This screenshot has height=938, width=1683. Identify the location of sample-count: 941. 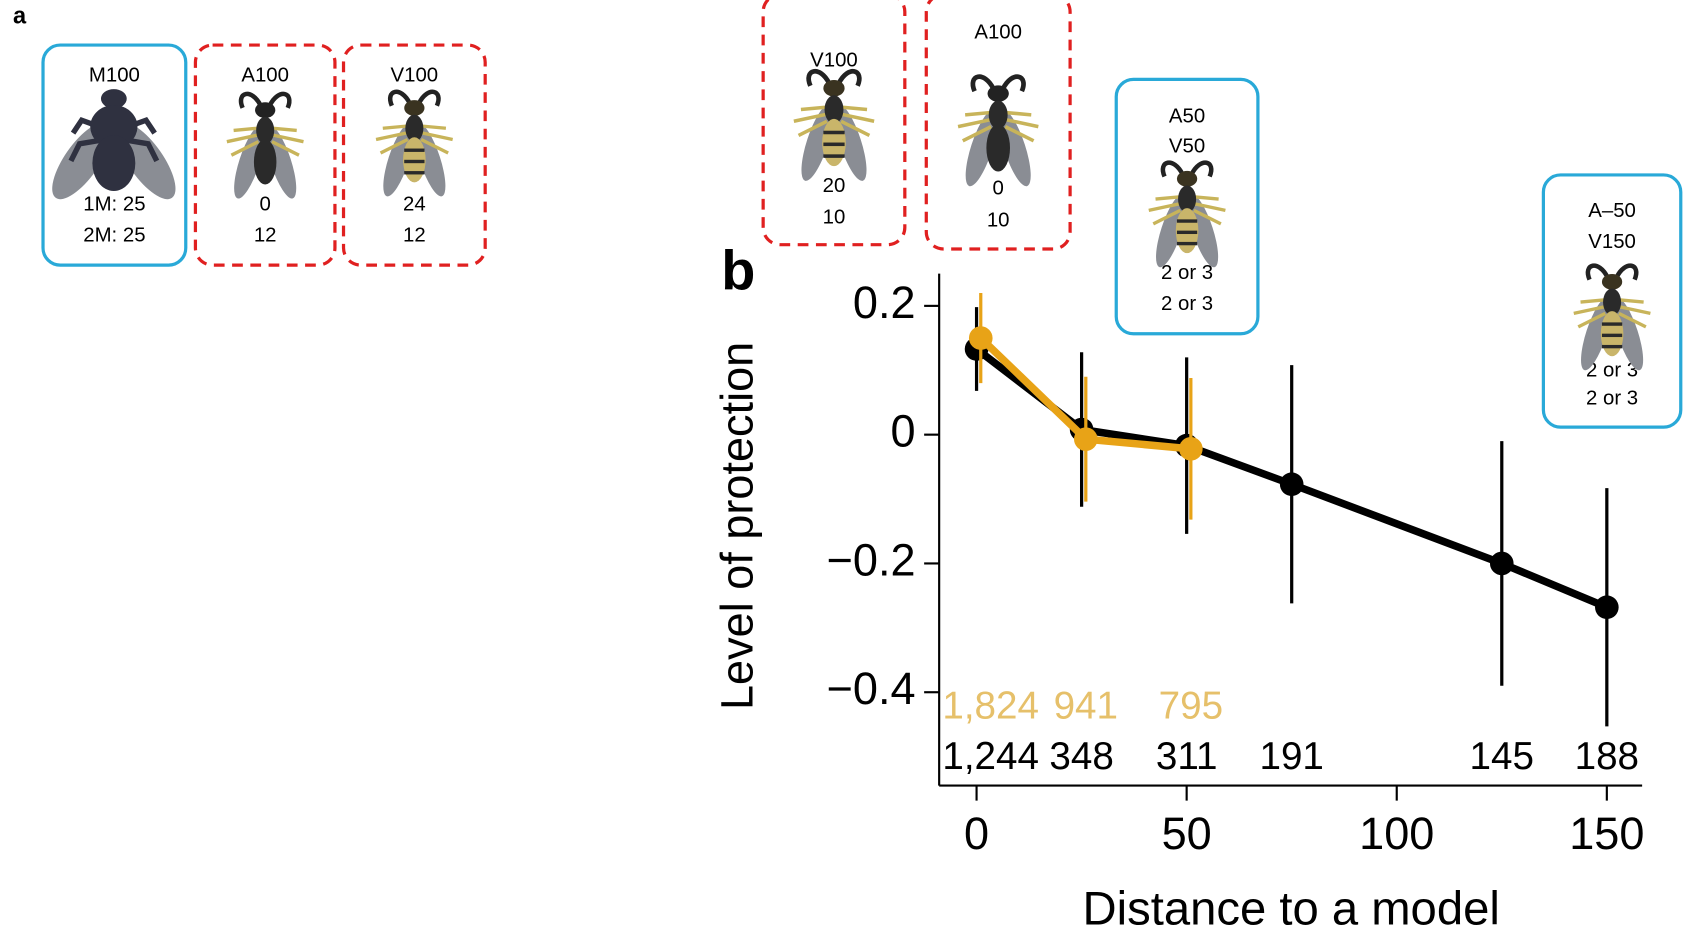
(1086, 706).